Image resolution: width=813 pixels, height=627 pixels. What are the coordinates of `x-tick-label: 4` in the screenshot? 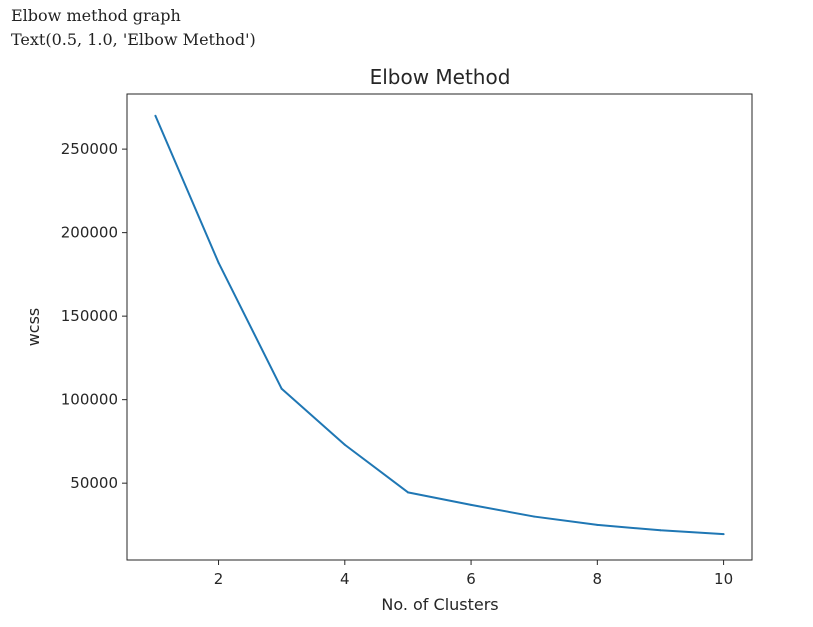 It's located at (345, 579).